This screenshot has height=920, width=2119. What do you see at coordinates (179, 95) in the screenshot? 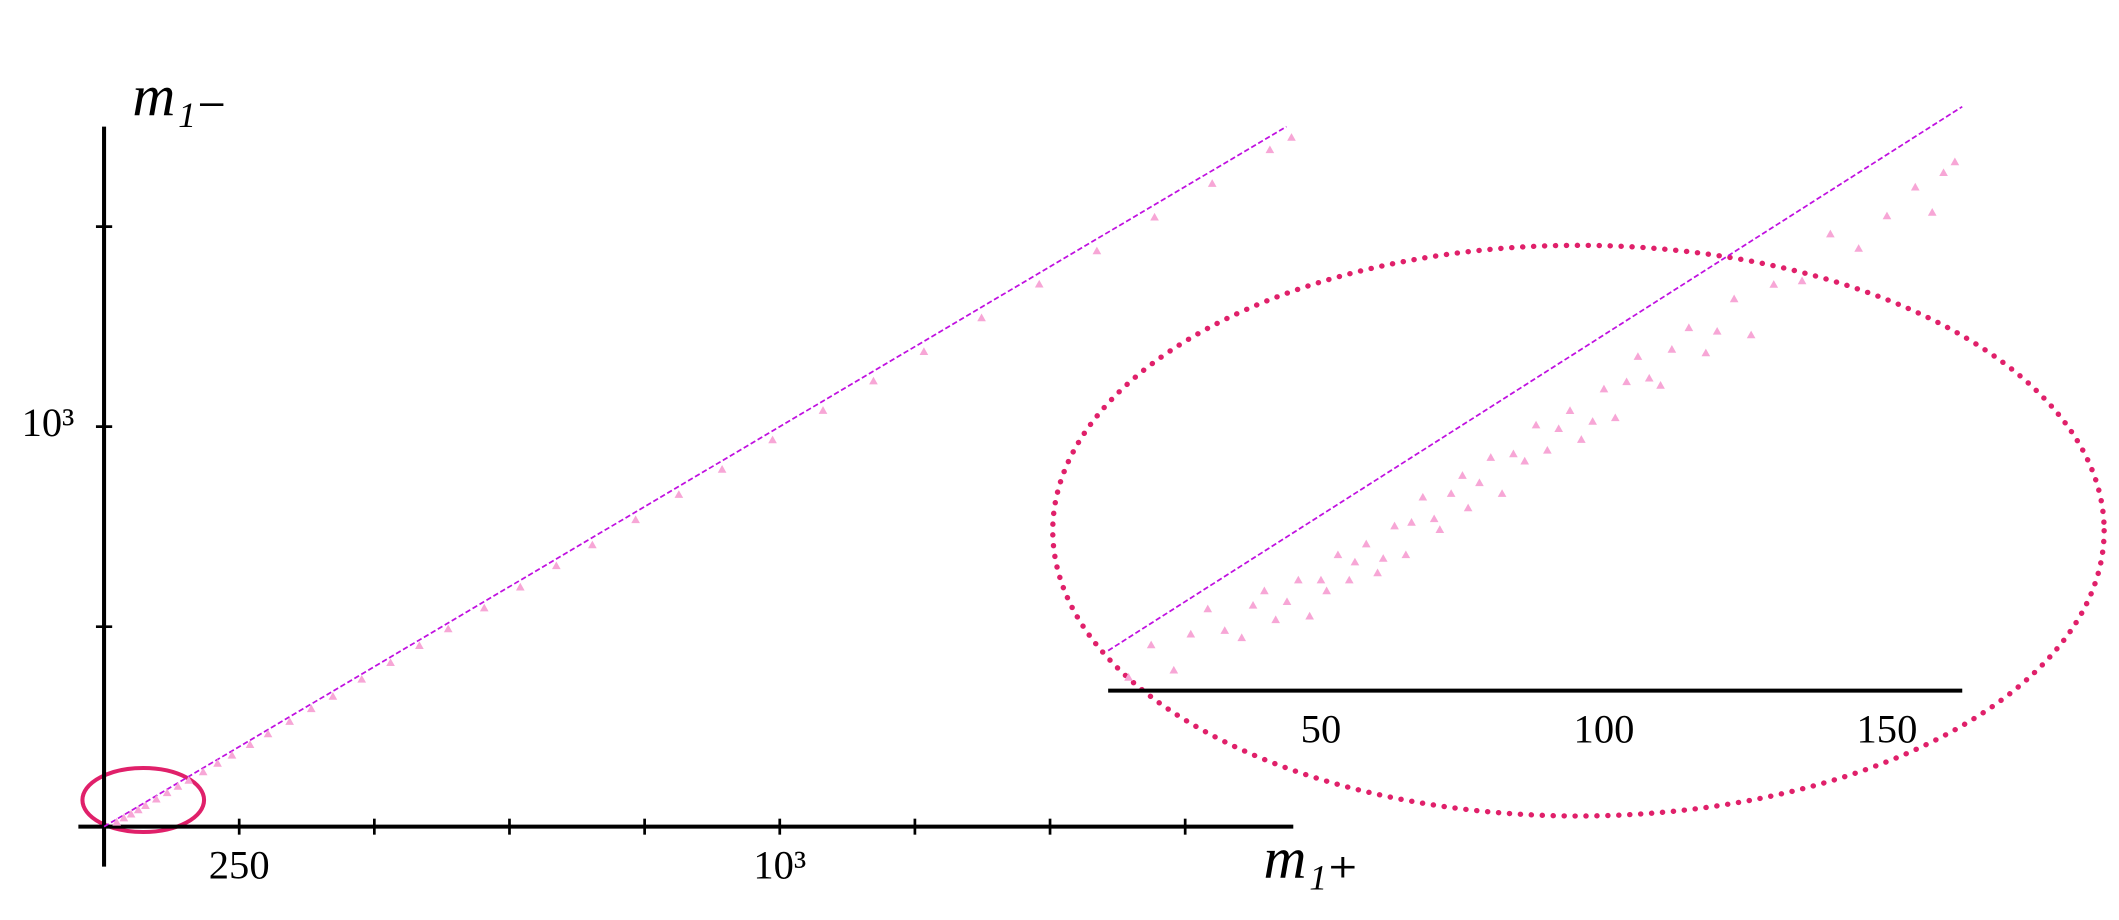
I see `y-axis-label: m₁₋` at bounding box center [179, 95].